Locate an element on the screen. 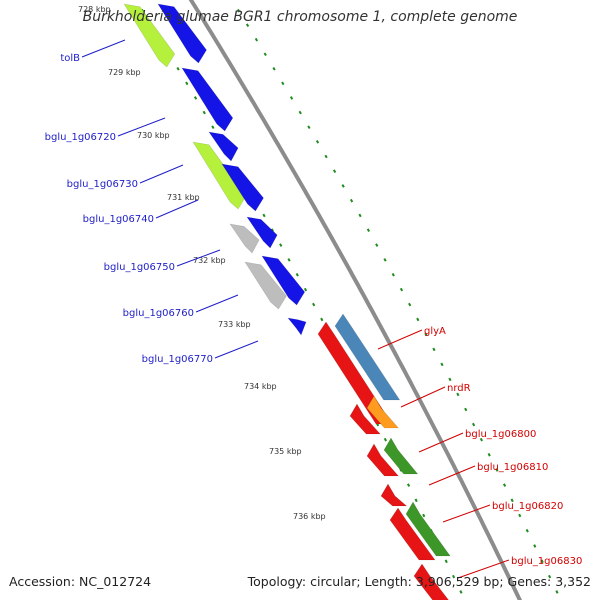  scale-tick-label: 728 kbp is located at coordinates (94, 9).